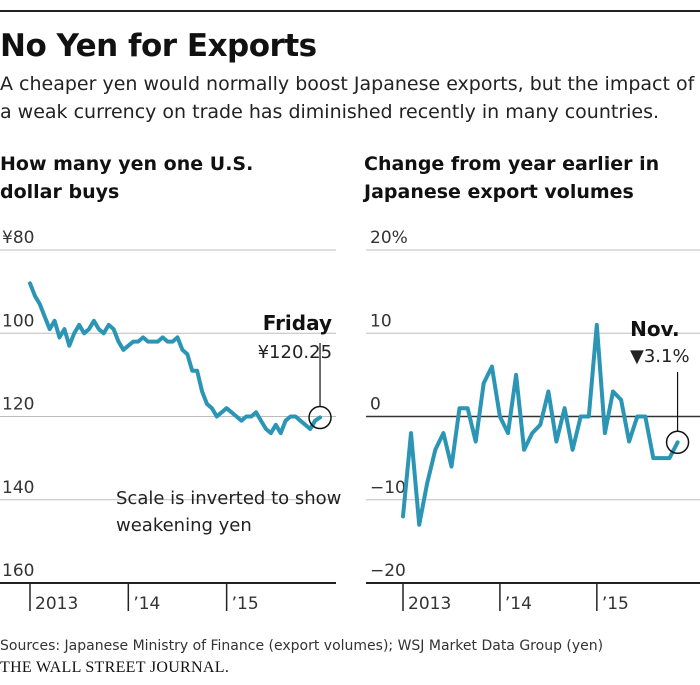  Describe the element at coordinates (389, 404) in the screenshot. I see `right-y-tick-labels: 20% 10 0 −10 −20` at that location.